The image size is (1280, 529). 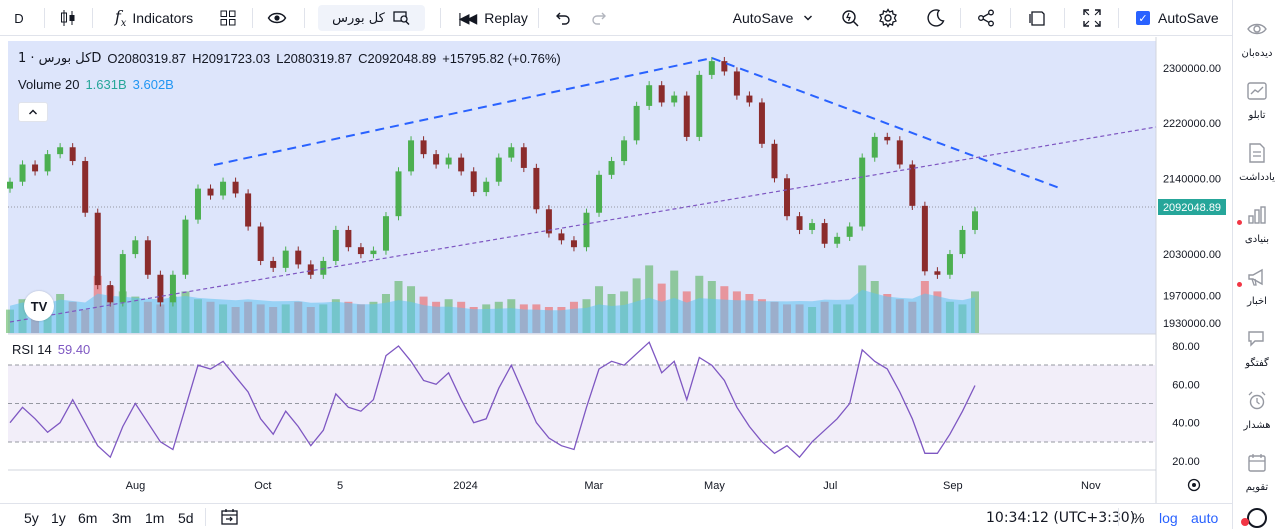 I want to click on eye-icon, so click(x=277, y=18).